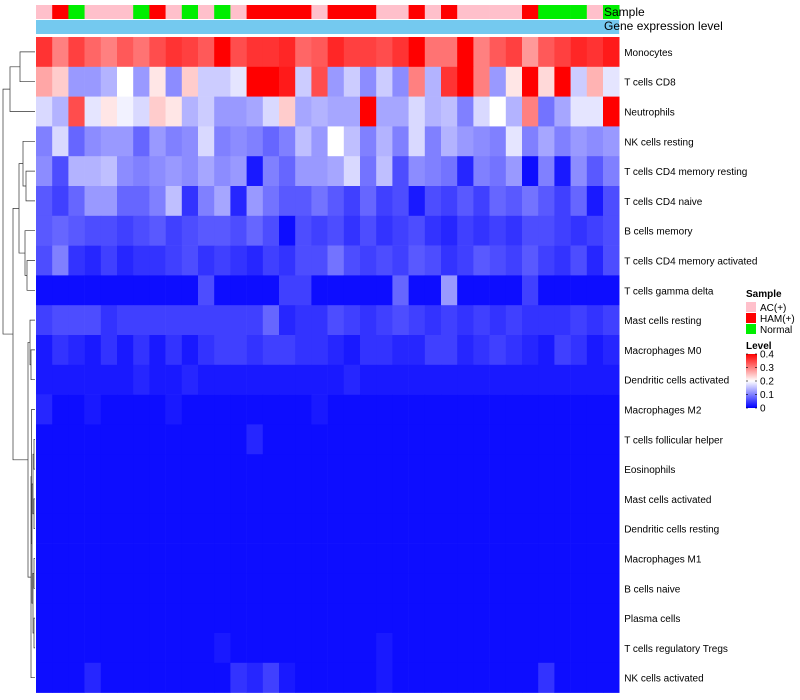  Describe the element at coordinates (649, 113) in the screenshot. I see `row-label: Neutrophils` at that location.